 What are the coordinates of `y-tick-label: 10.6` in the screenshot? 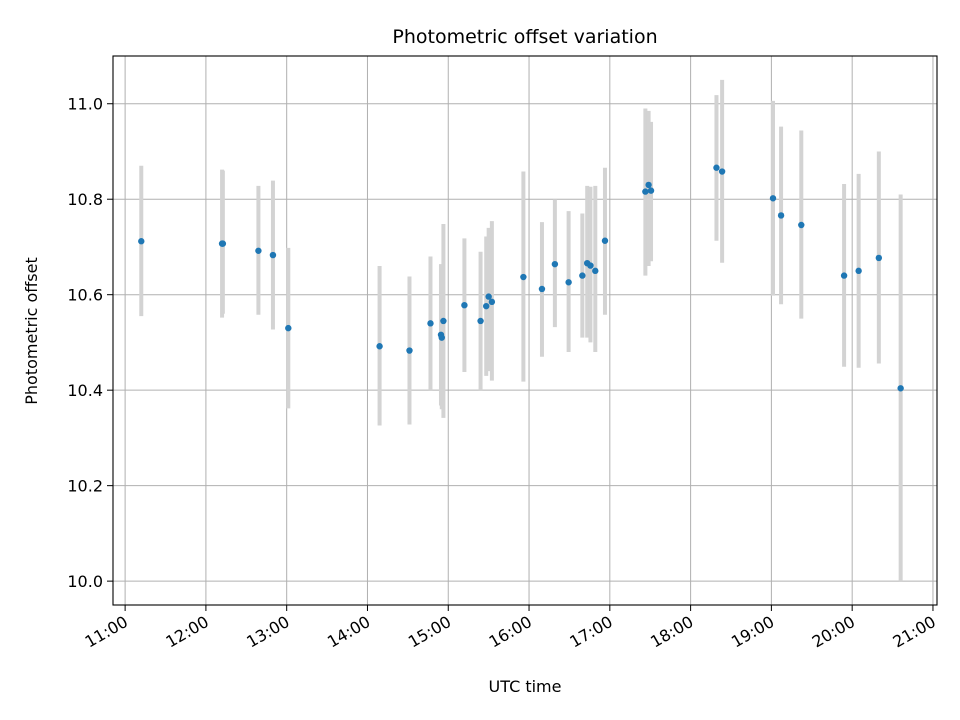 It's located at (85, 295).